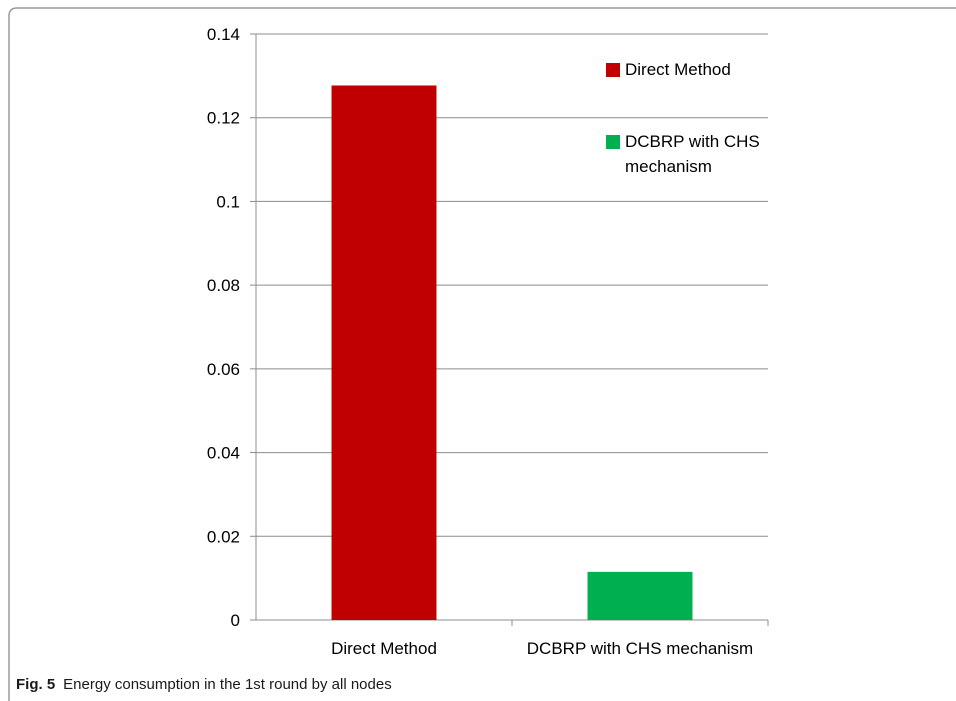  I want to click on y-tick-label: 0.1, so click(228, 201).